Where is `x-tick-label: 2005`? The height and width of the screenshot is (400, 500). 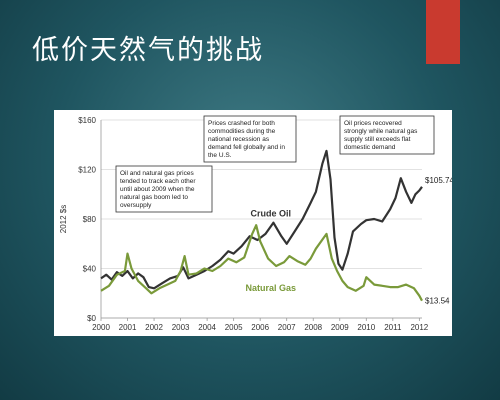 x-tick-label: 2005 is located at coordinates (234, 327).